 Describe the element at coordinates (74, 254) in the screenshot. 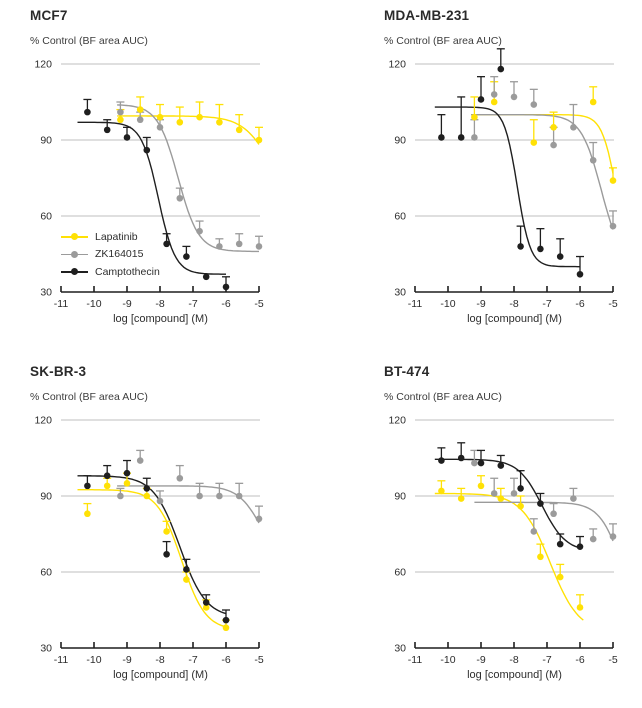

I see `zk164015-marker-icon` at that location.